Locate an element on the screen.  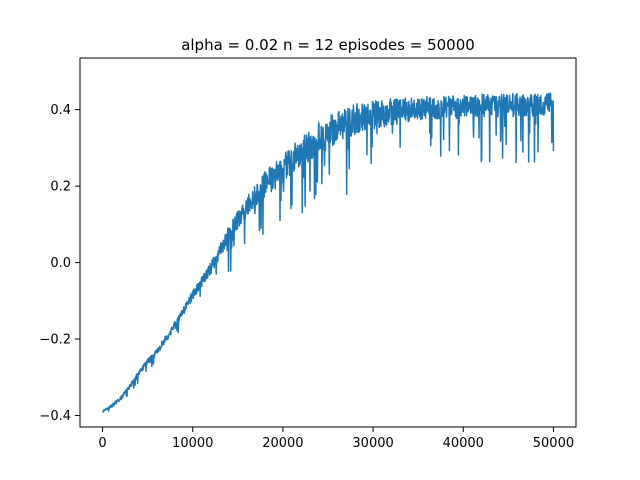
y-tick-label: −0.4 is located at coordinates (55, 416).